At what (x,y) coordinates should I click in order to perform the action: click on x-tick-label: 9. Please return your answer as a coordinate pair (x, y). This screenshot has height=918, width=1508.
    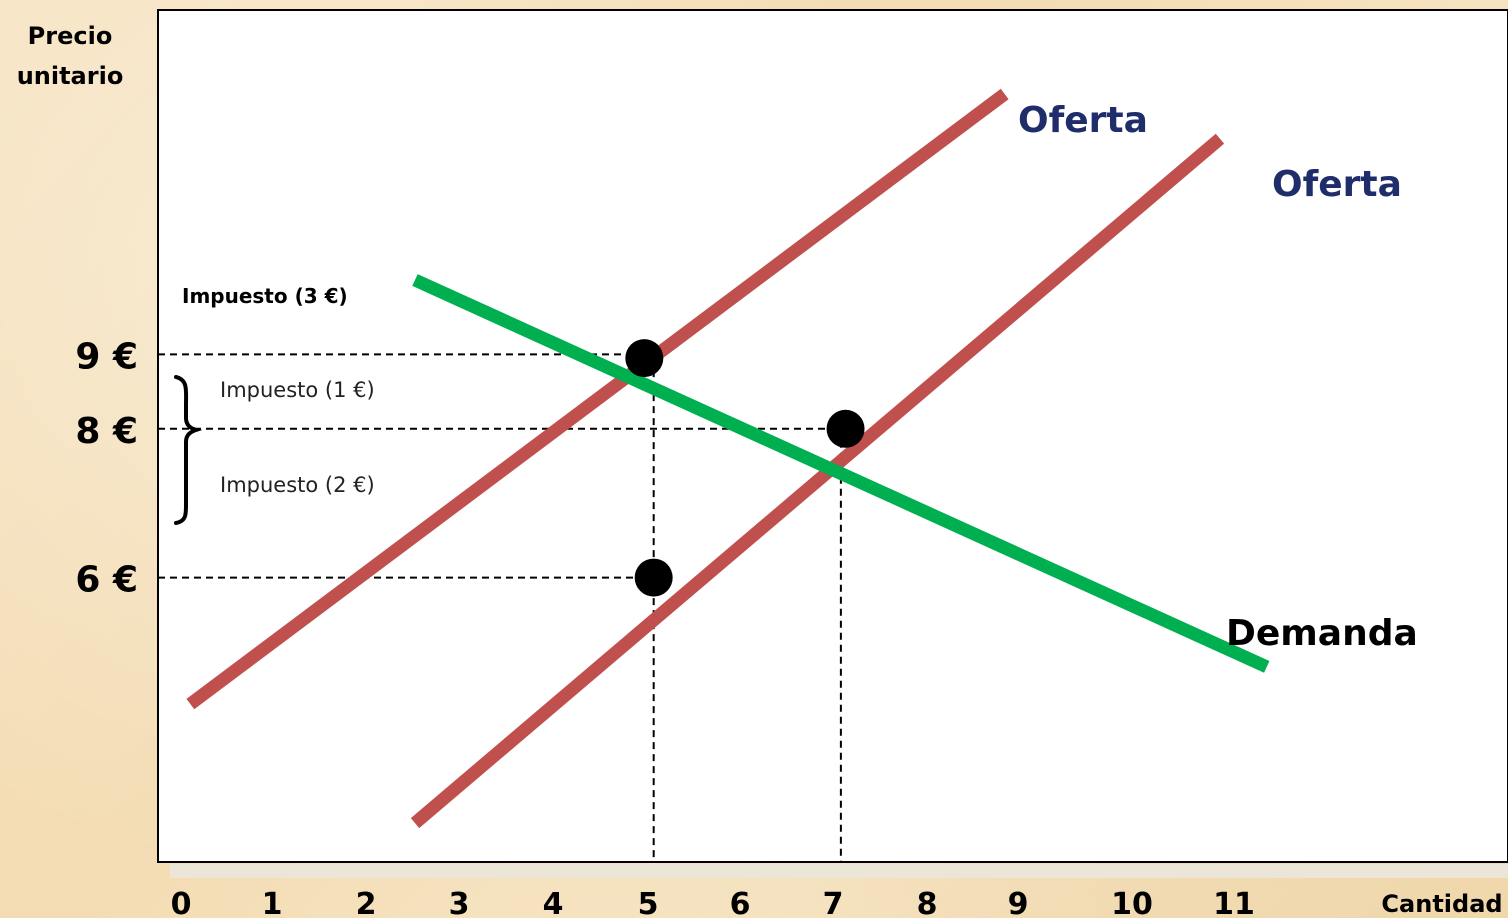
    Looking at the image, I should click on (1018, 902).